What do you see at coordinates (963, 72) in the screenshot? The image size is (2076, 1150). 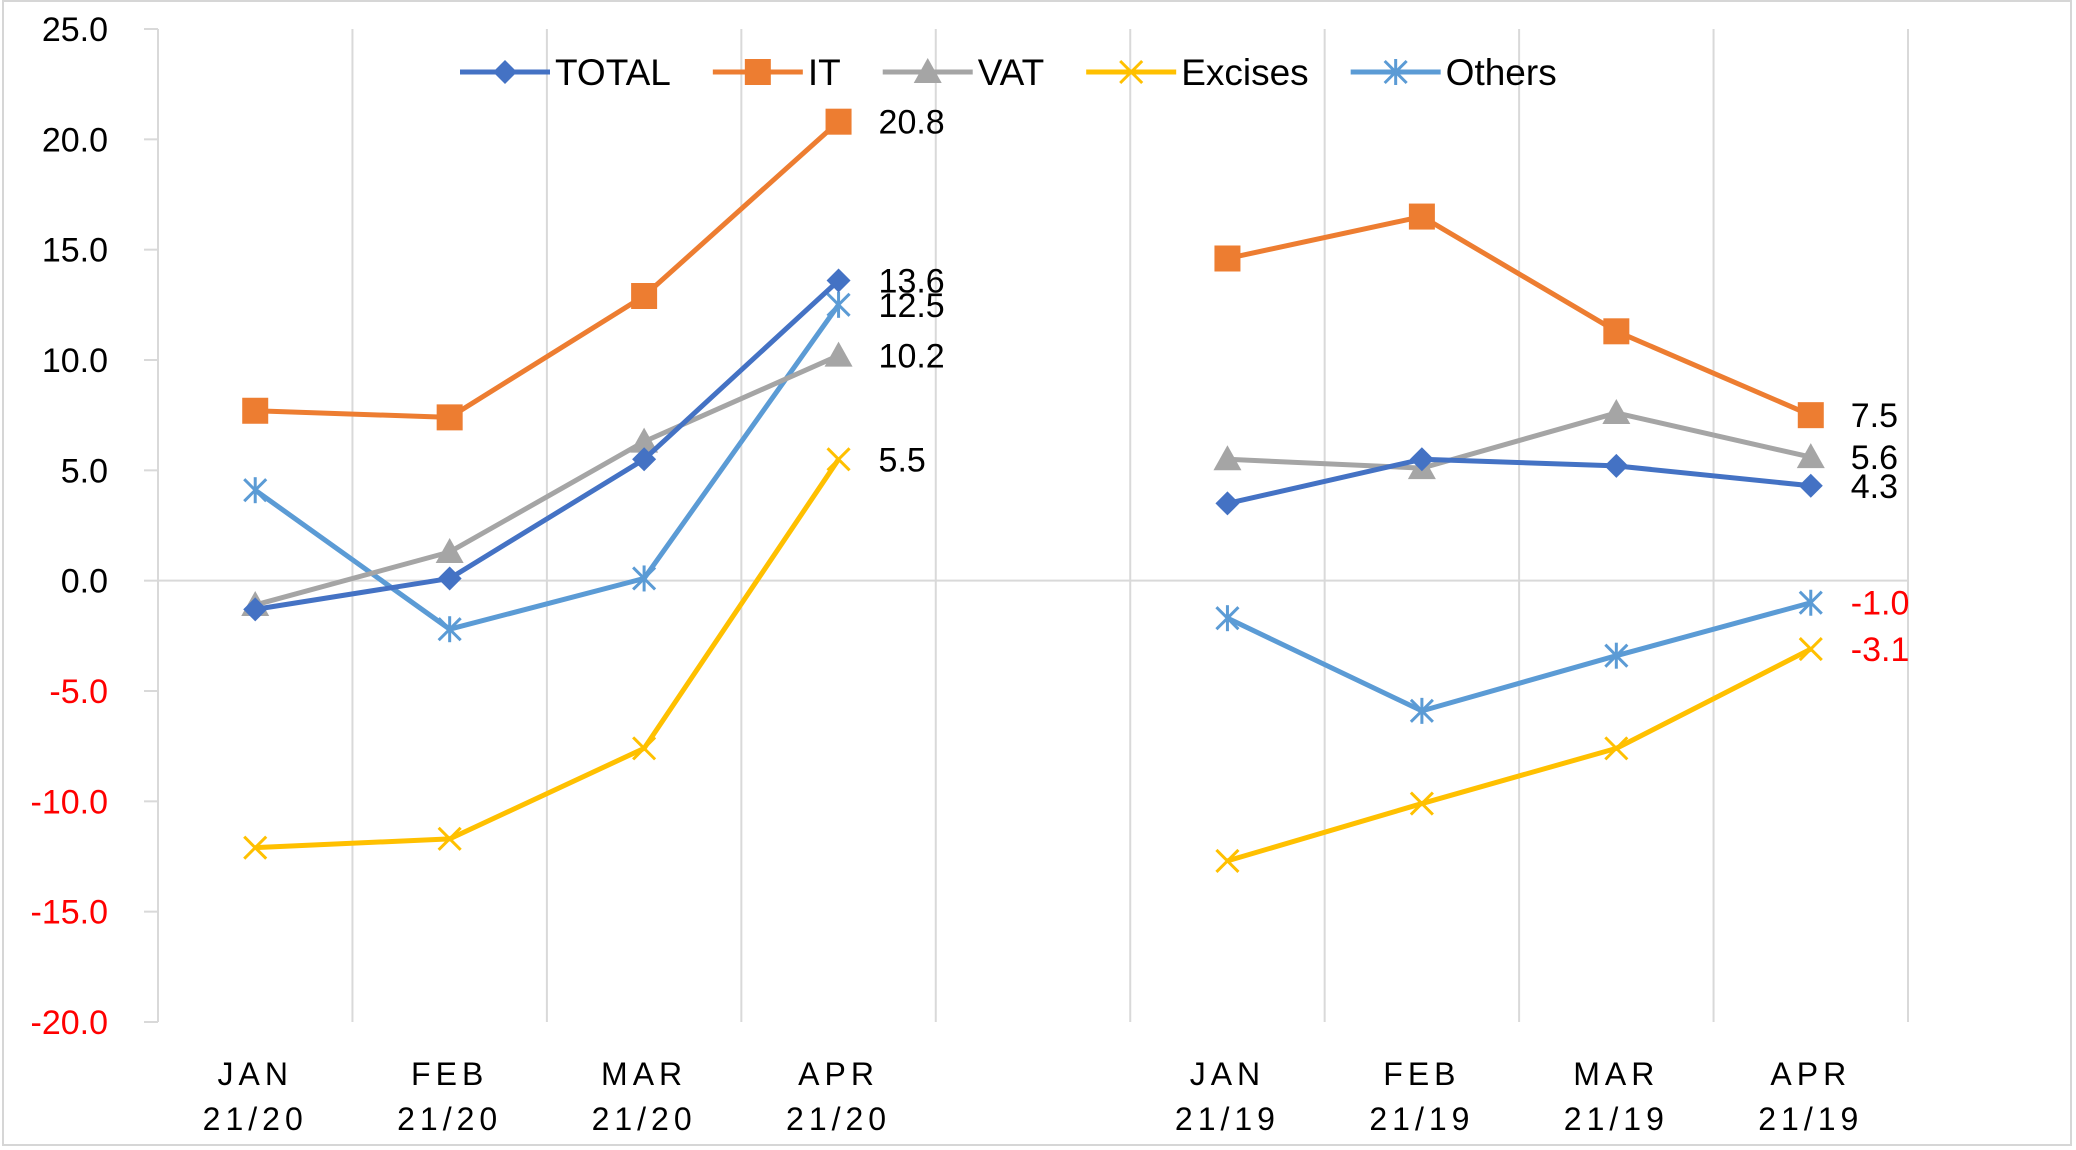 I see `legend-item: VAT` at bounding box center [963, 72].